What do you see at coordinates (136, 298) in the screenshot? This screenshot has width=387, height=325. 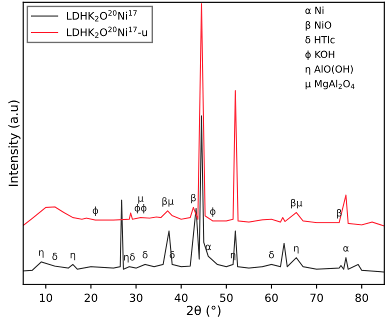 I see `x-tick-label: 30` at bounding box center [136, 298].